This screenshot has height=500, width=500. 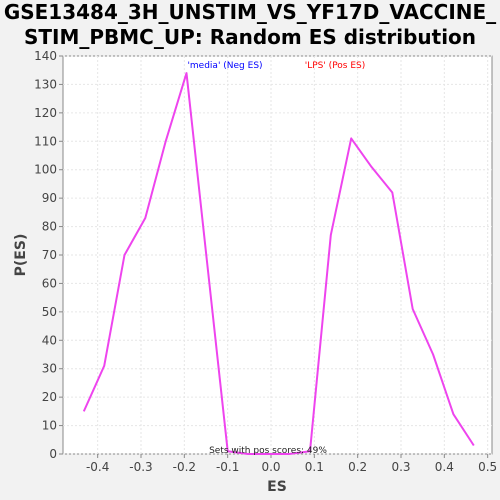 I want to click on chart-title-line-2: STIM_PBMC_UP: Random ES distribution, so click(x=250, y=37).